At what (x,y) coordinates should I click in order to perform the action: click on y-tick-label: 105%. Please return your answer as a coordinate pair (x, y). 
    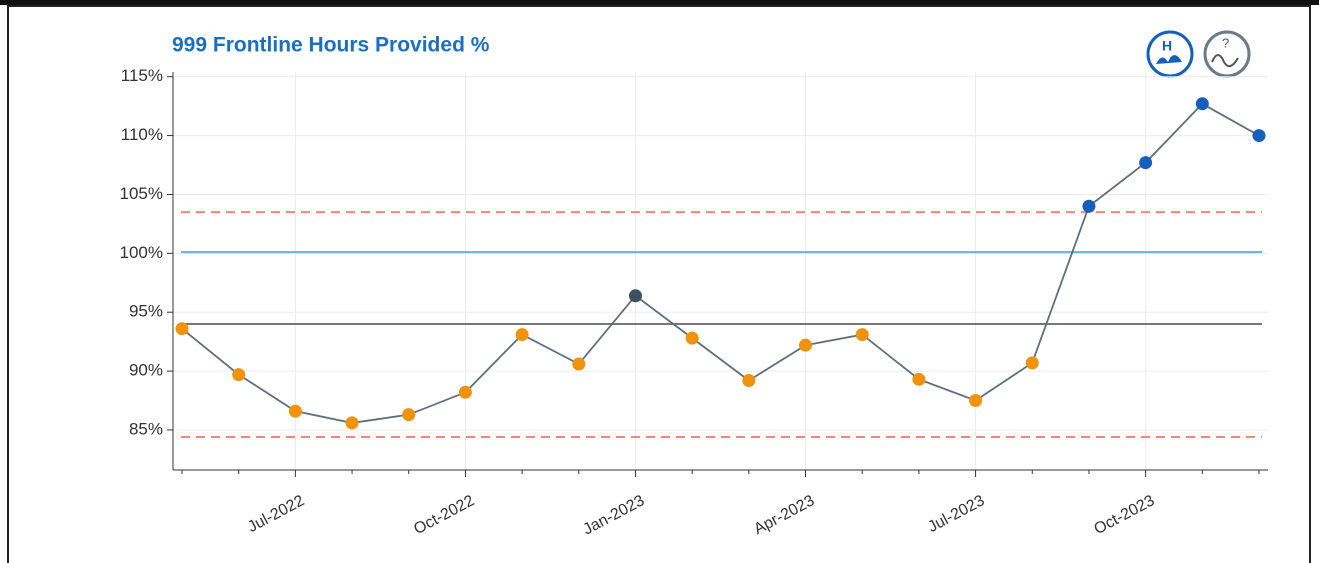
    Looking at the image, I should click on (141, 193).